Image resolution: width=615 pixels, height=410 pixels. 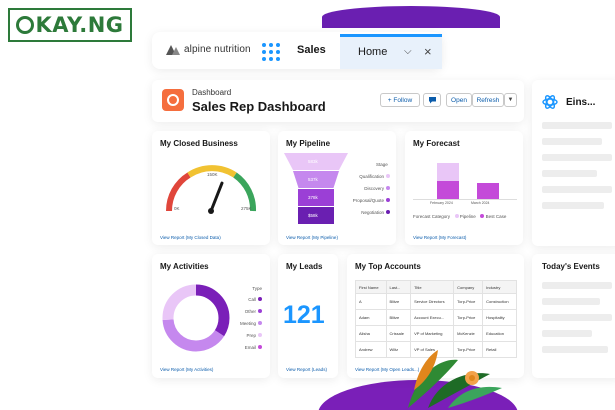 I want to click on watermark-logo: KAY.NG, so click(x=70, y=25).